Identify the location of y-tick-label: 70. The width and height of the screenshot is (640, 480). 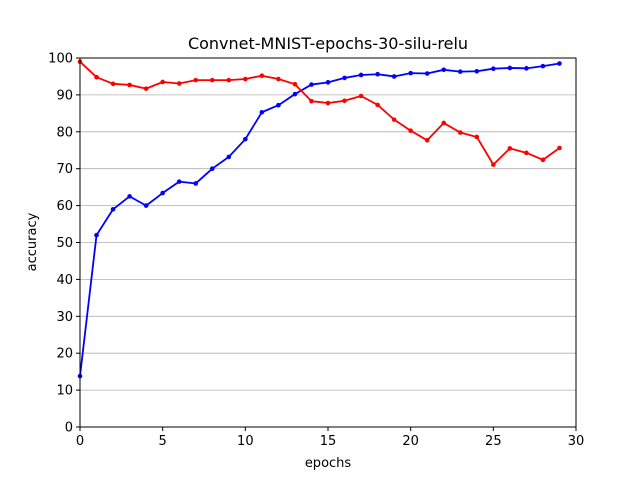
(64, 169).